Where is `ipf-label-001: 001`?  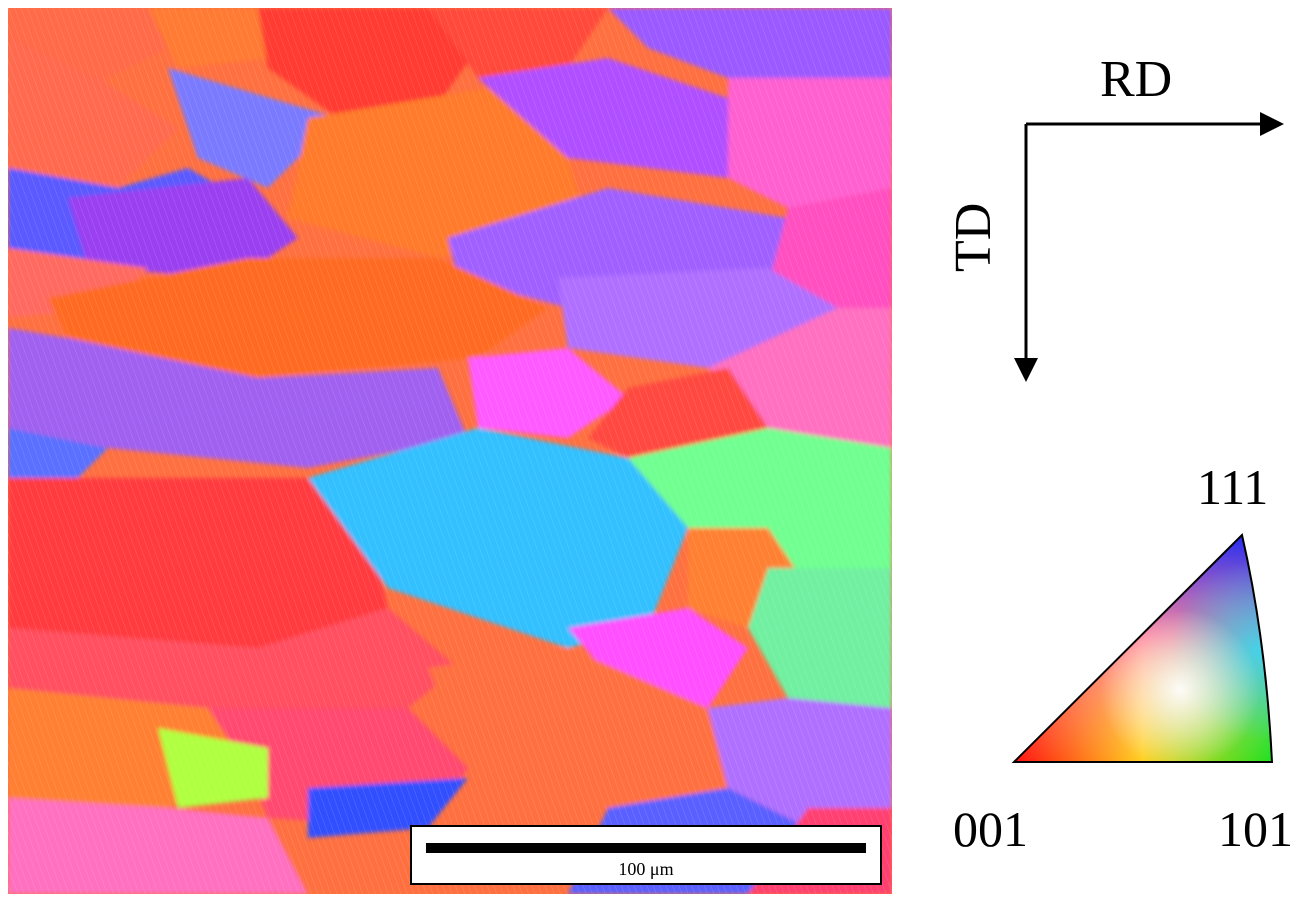 ipf-label-001: 001 is located at coordinates (990, 829).